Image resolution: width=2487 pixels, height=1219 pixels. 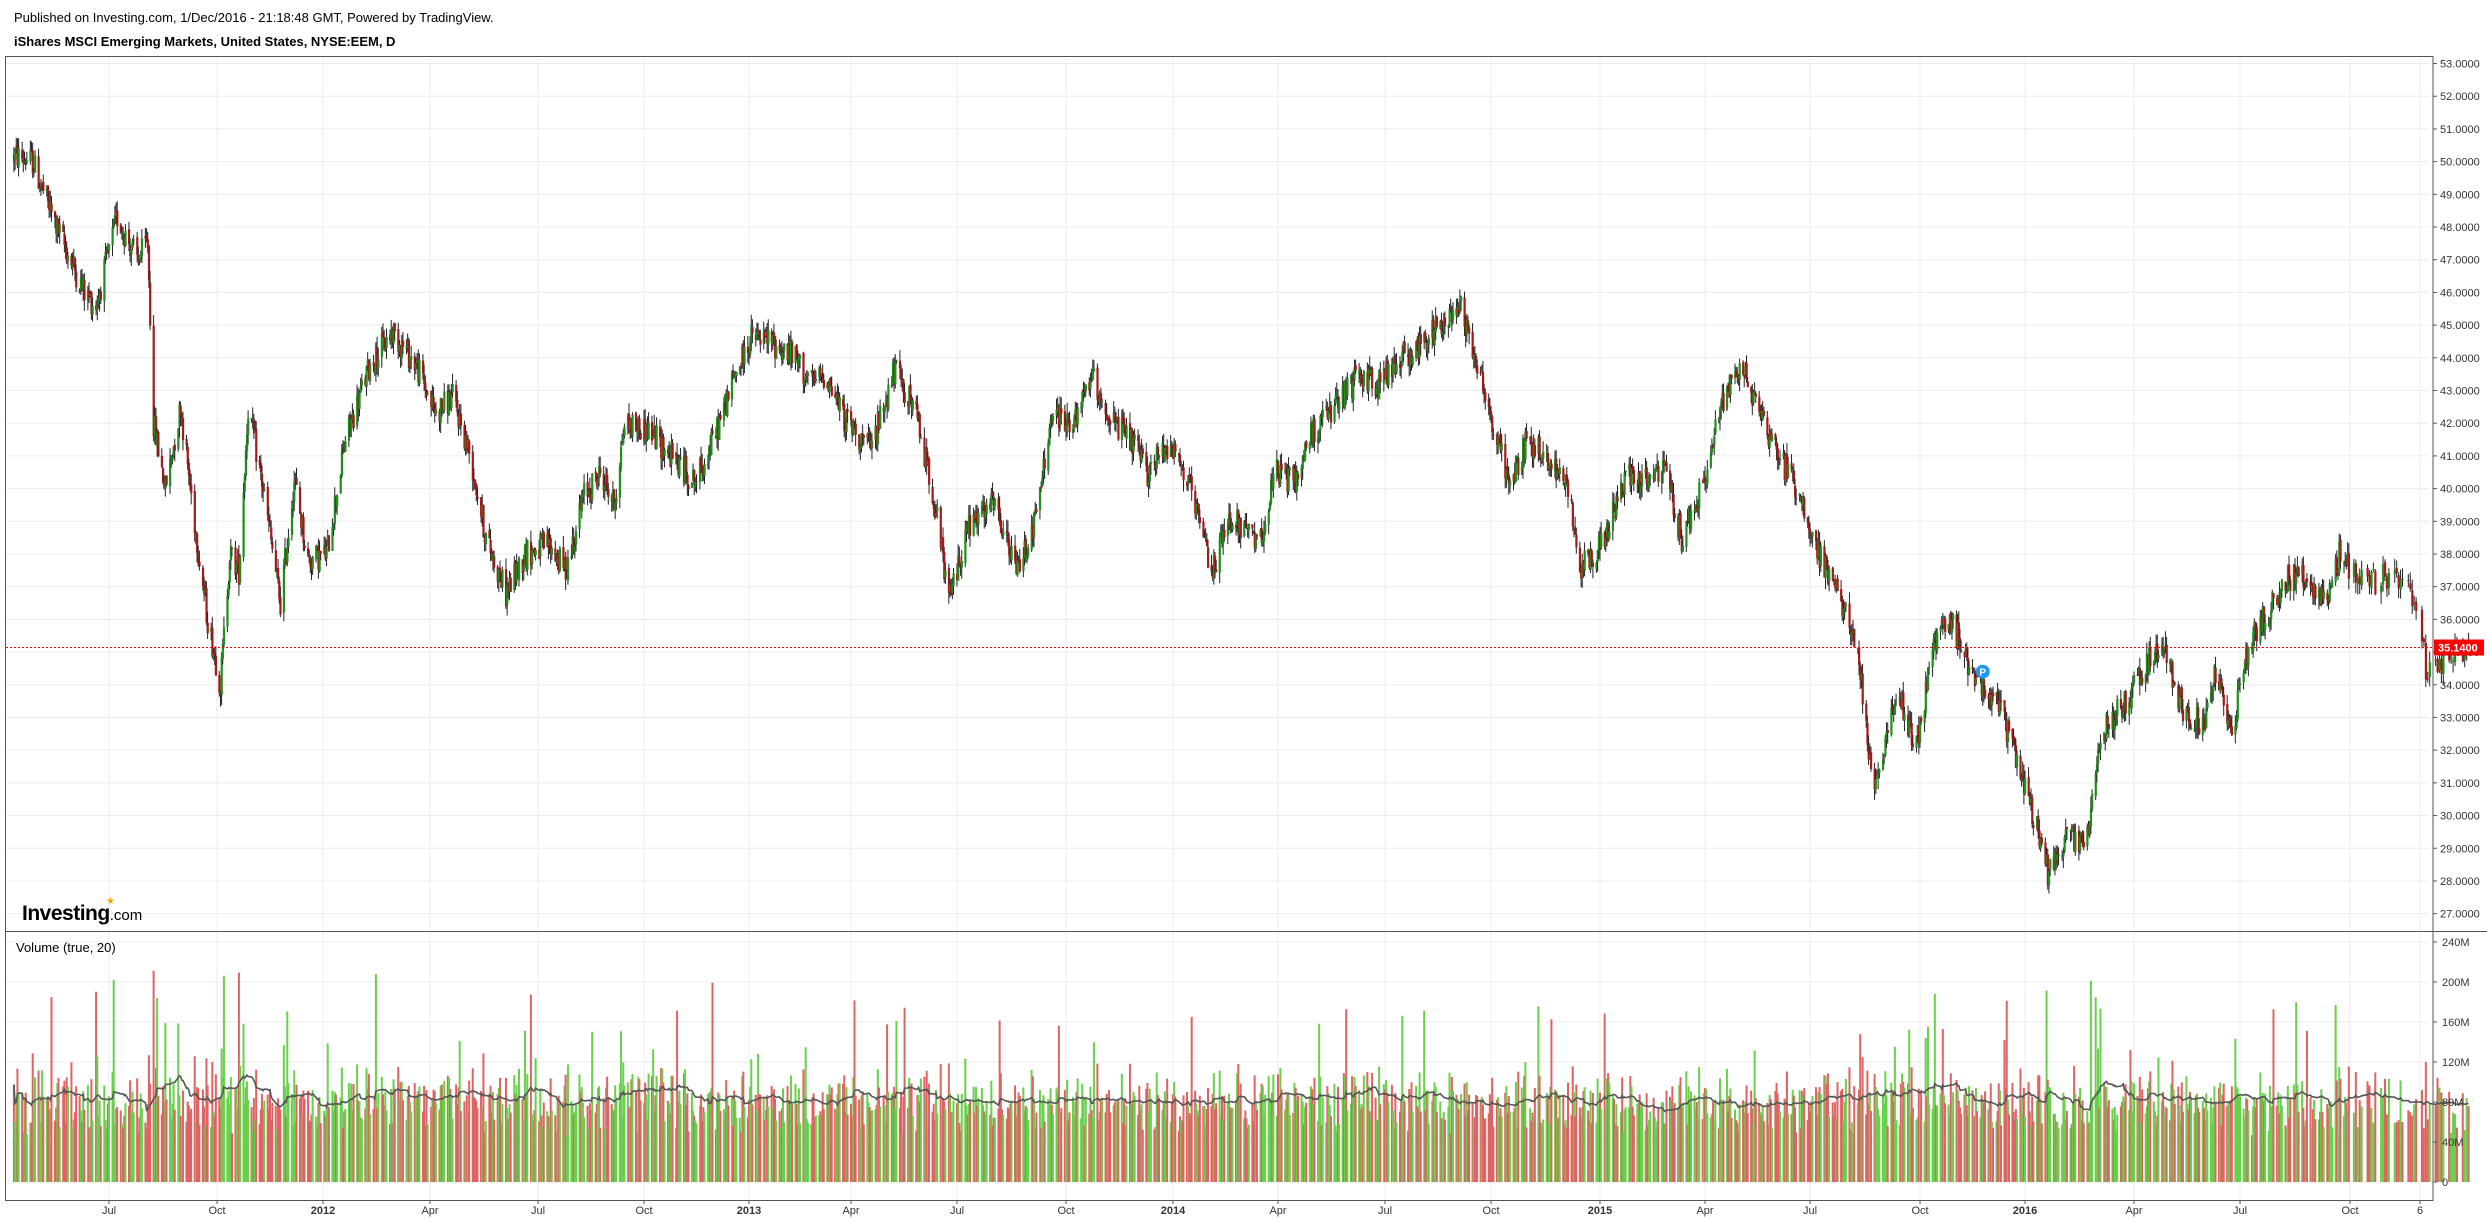 What do you see at coordinates (429, 1211) in the screenshot?
I see `time-axis-label: Apr` at bounding box center [429, 1211].